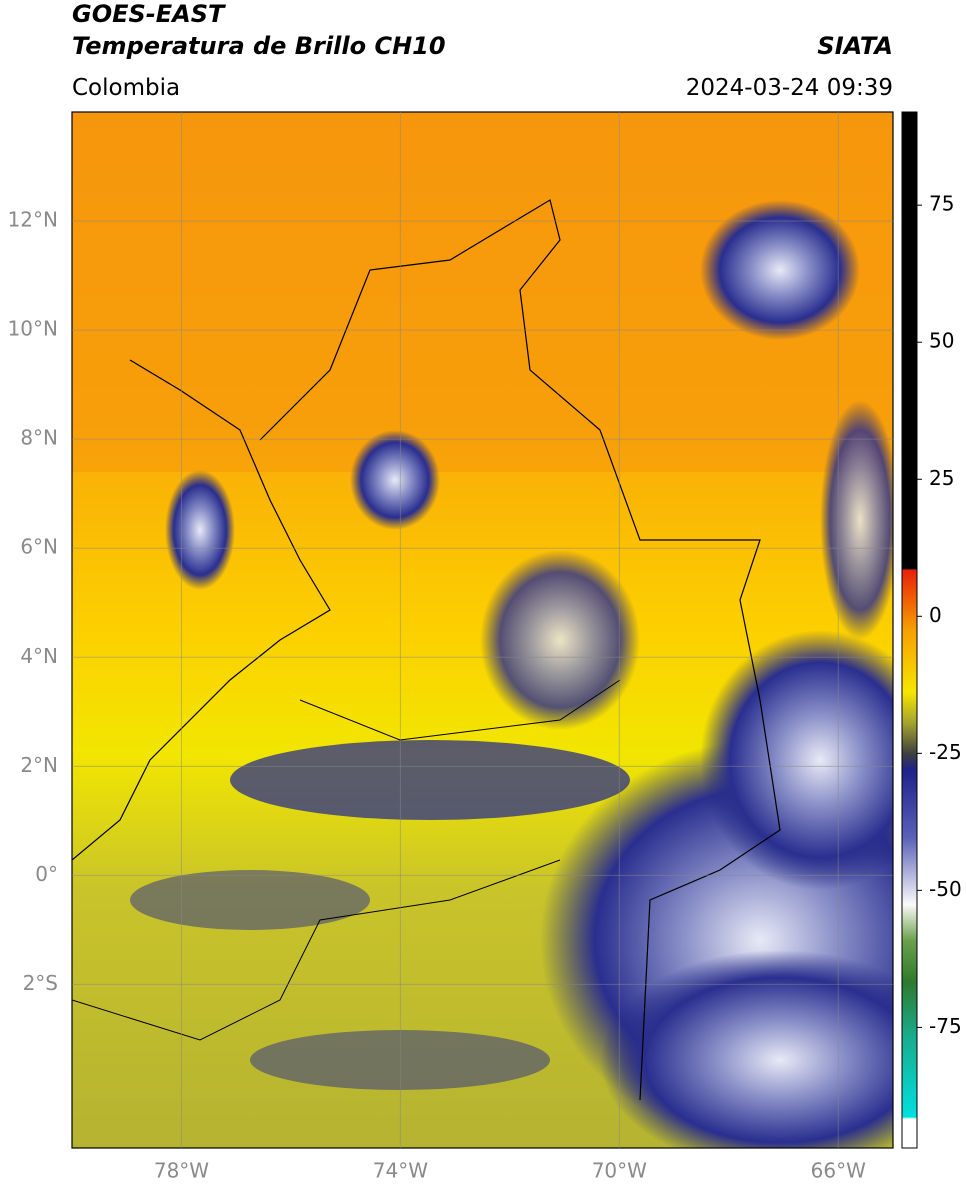 The image size is (966, 1190). I want to click on source: SIATA, so click(855, 46).